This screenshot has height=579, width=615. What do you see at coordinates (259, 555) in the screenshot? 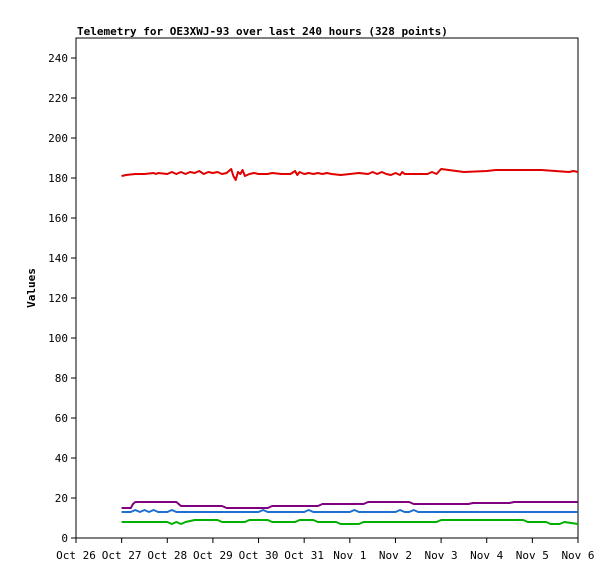
I see `x-tick-label: Oct 30` at bounding box center [259, 555].